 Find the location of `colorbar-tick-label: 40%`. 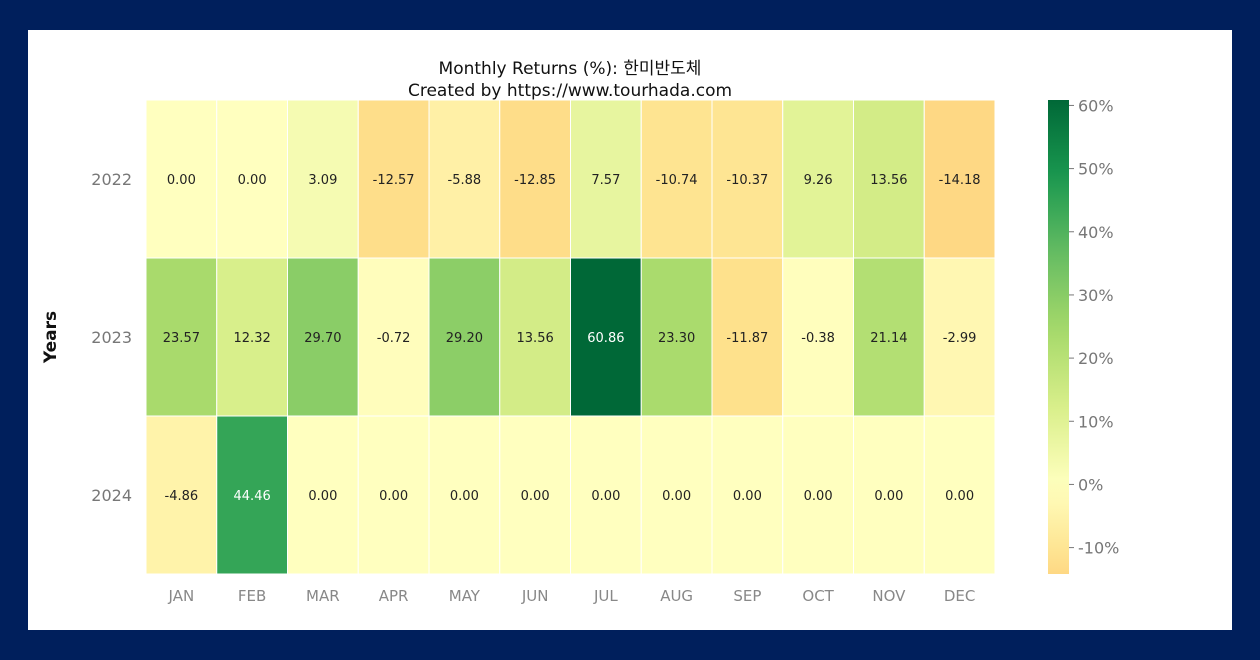

colorbar-tick-label: 40% is located at coordinates (1096, 232).